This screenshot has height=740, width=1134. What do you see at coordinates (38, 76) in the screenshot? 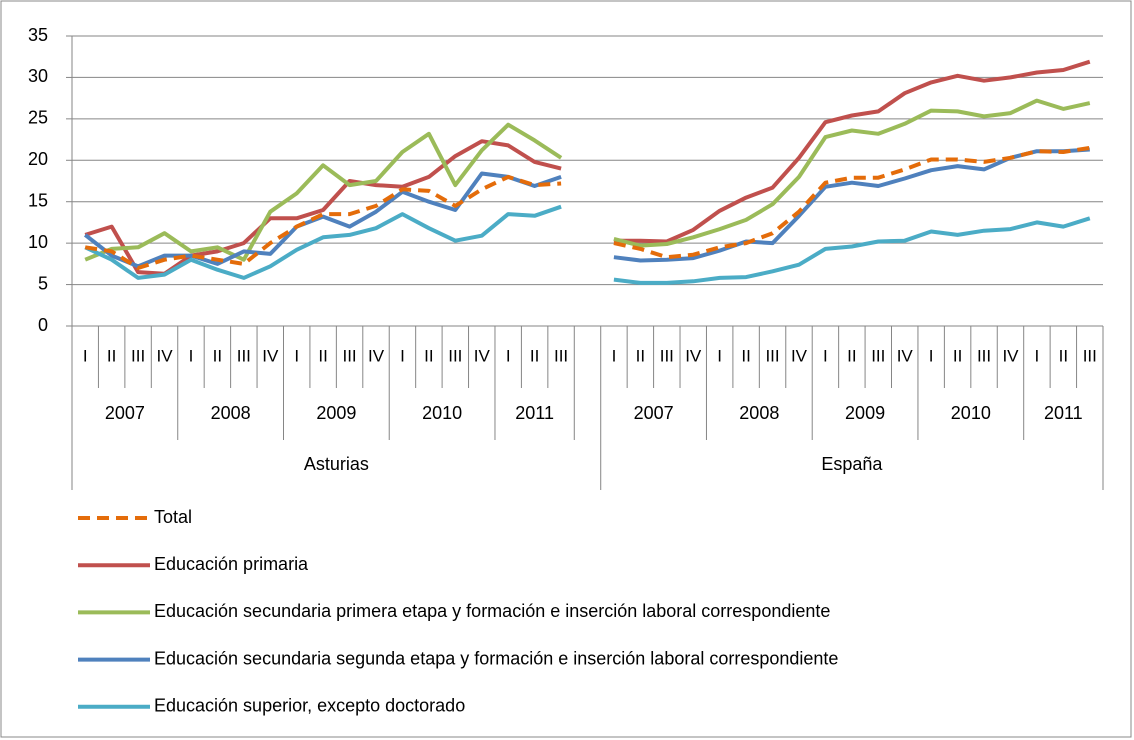
I see `y-tick-label: 30` at bounding box center [38, 76].